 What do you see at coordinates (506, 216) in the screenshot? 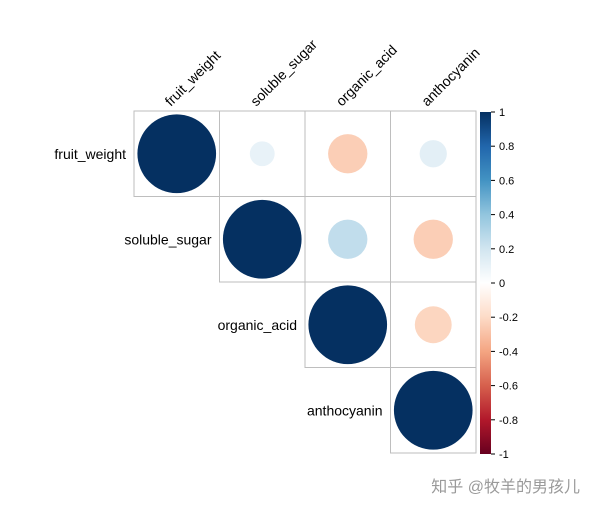
I see `colorbar-tick-label: 0.4` at bounding box center [506, 216].